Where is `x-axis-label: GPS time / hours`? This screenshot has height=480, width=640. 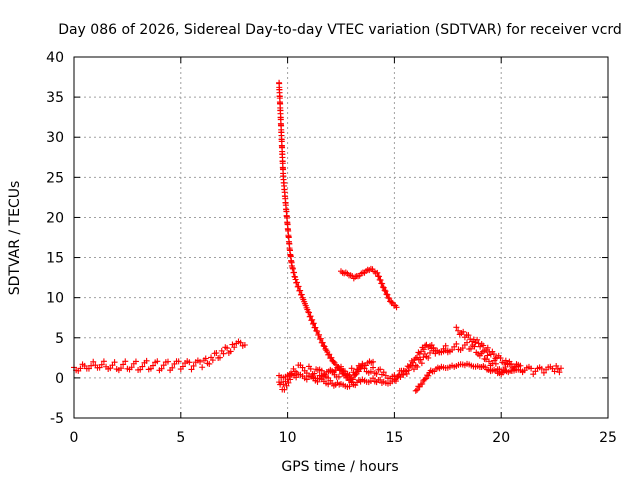 x-axis-label: GPS time / hours is located at coordinates (339, 467).